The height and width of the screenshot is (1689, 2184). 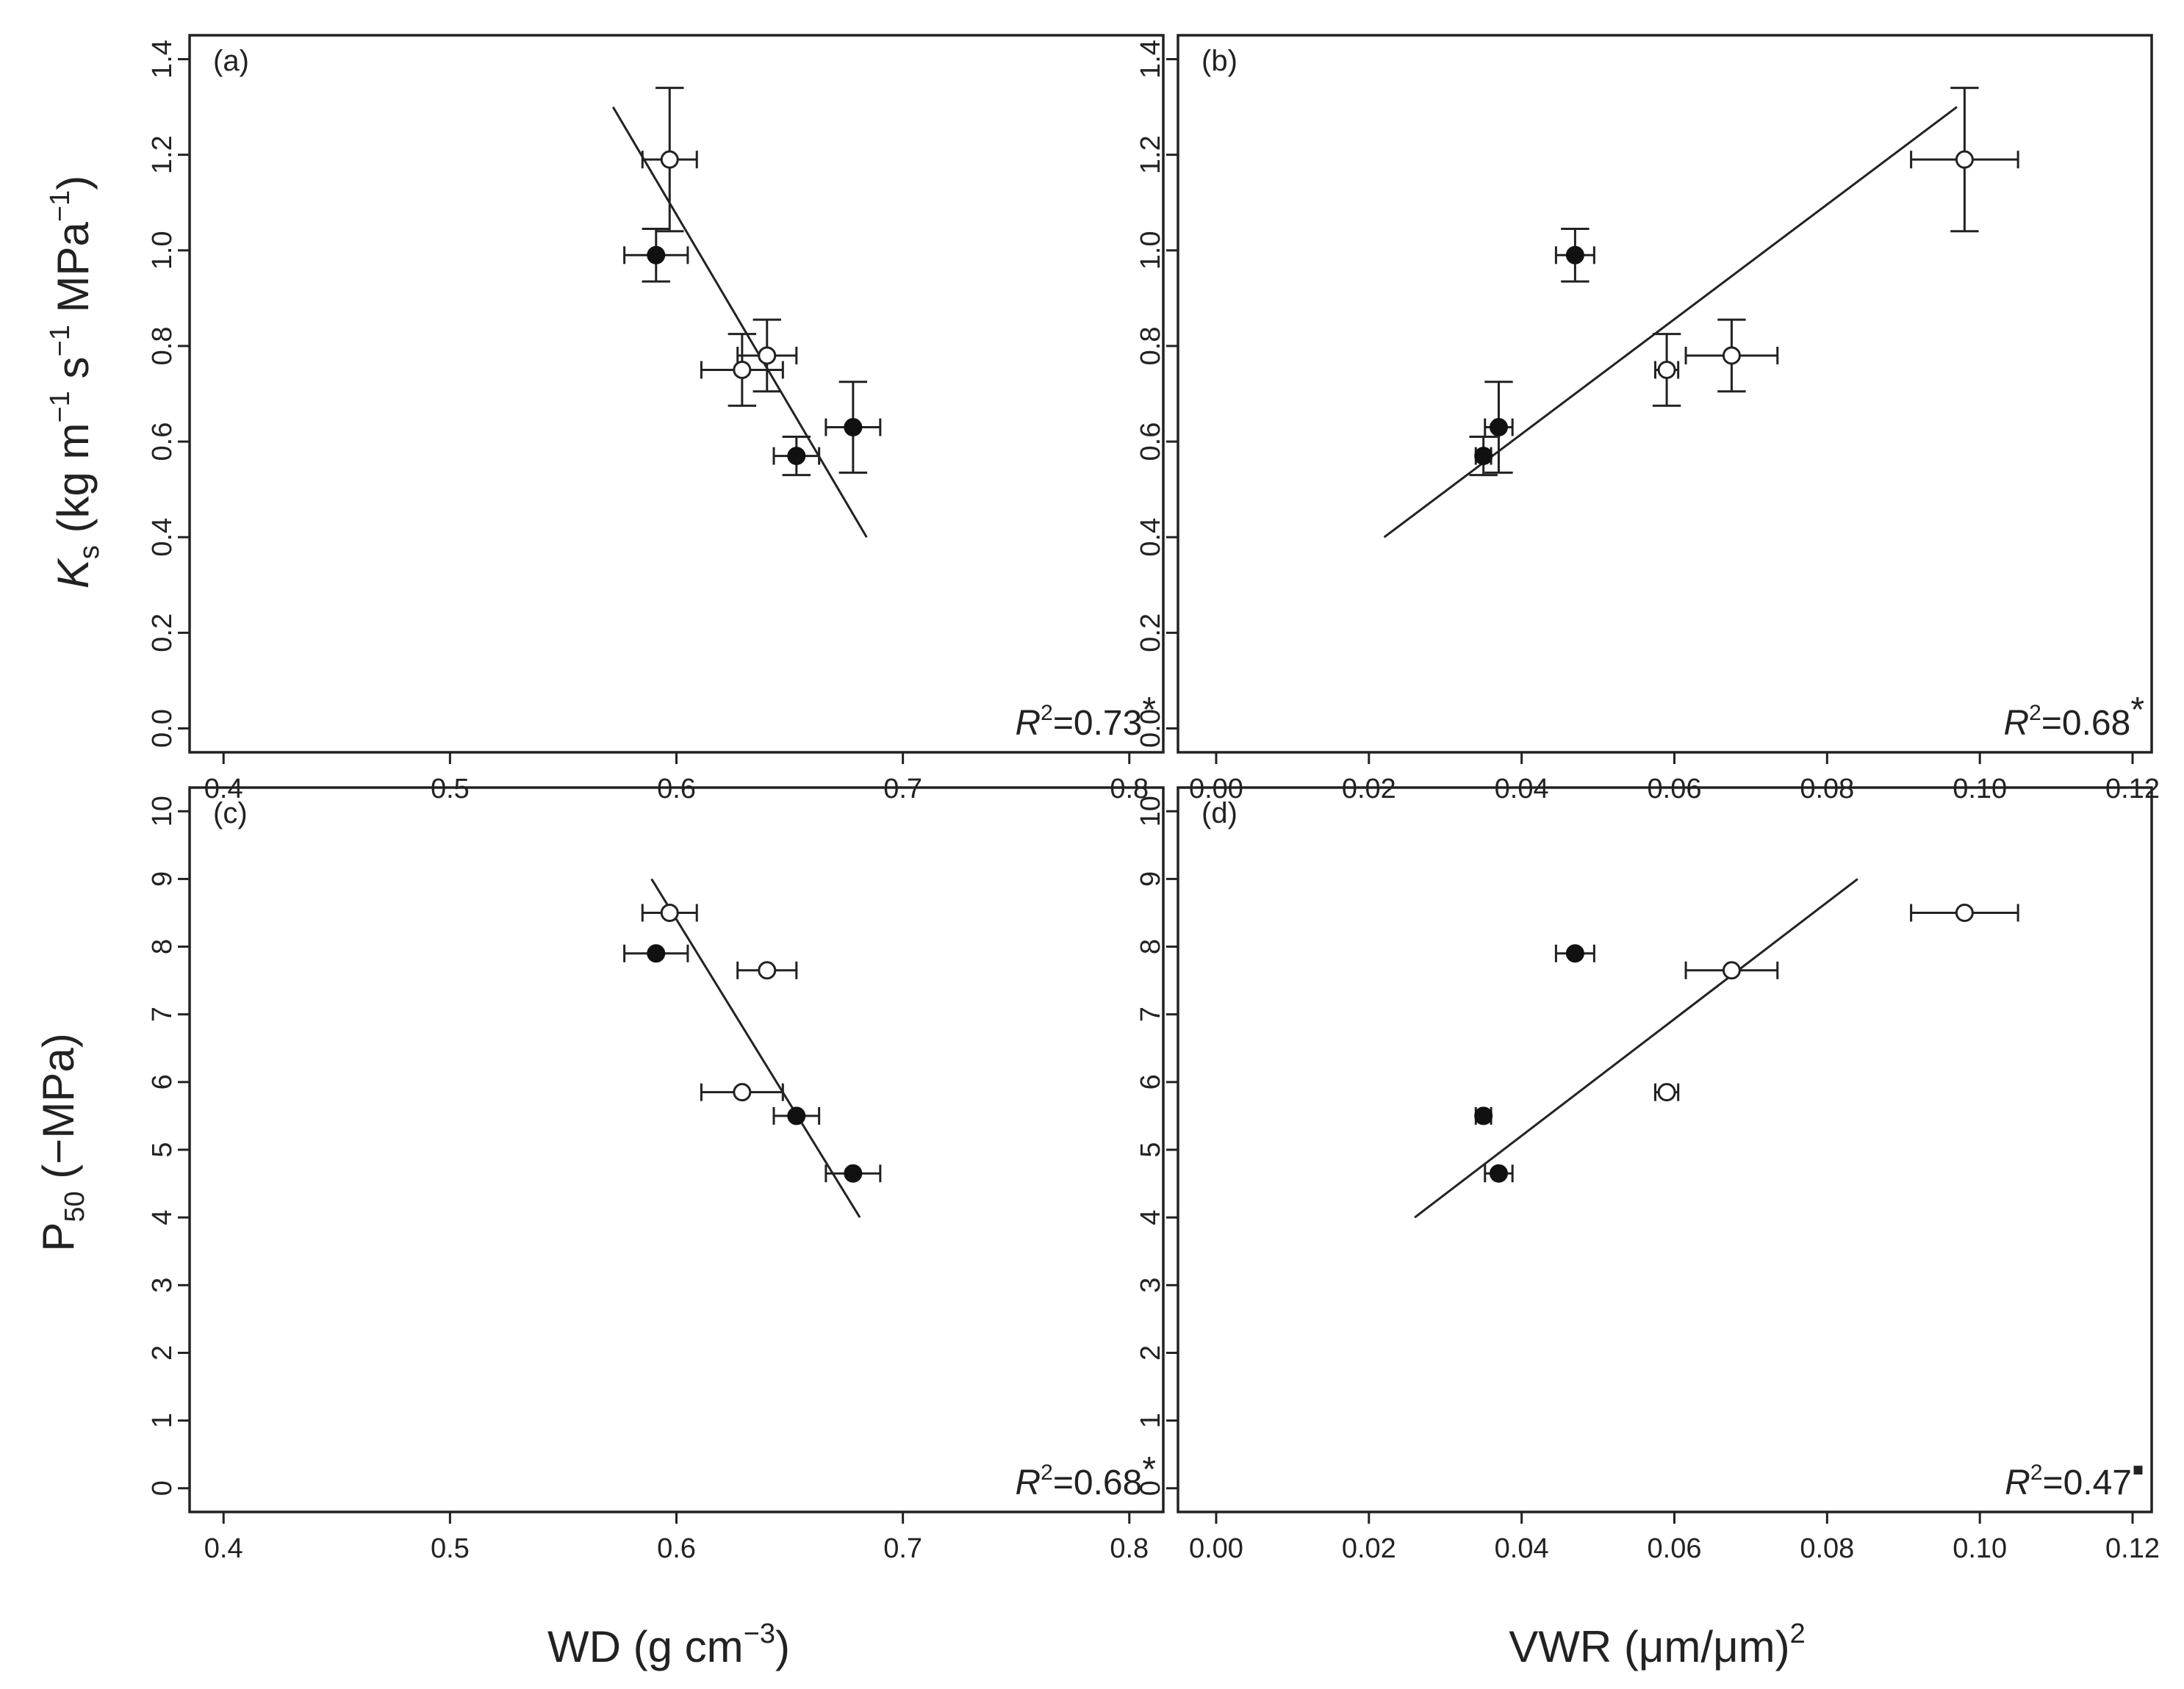 What do you see at coordinates (231, 813) in the screenshot?
I see `panel-label: (c)` at bounding box center [231, 813].